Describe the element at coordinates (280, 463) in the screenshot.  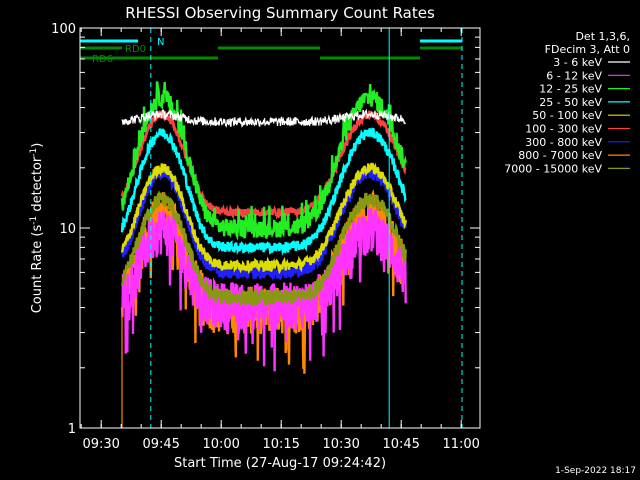
I see `x-axis-label: Start Time (27-Aug-17 09:24:42)` at that location.